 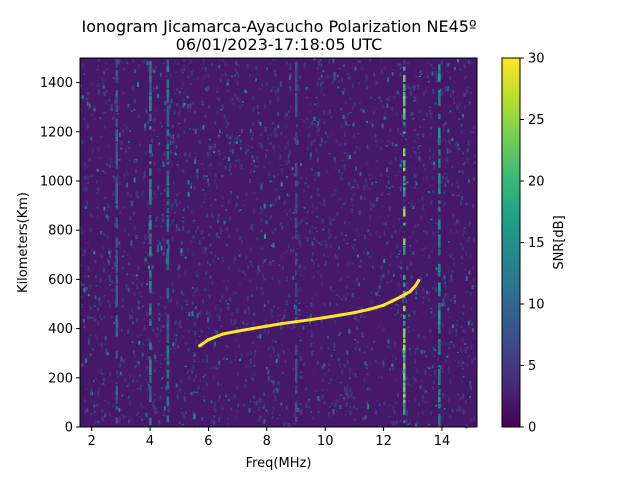 What do you see at coordinates (442, 441) in the screenshot?
I see `x-tick-label: 14` at bounding box center [442, 441].